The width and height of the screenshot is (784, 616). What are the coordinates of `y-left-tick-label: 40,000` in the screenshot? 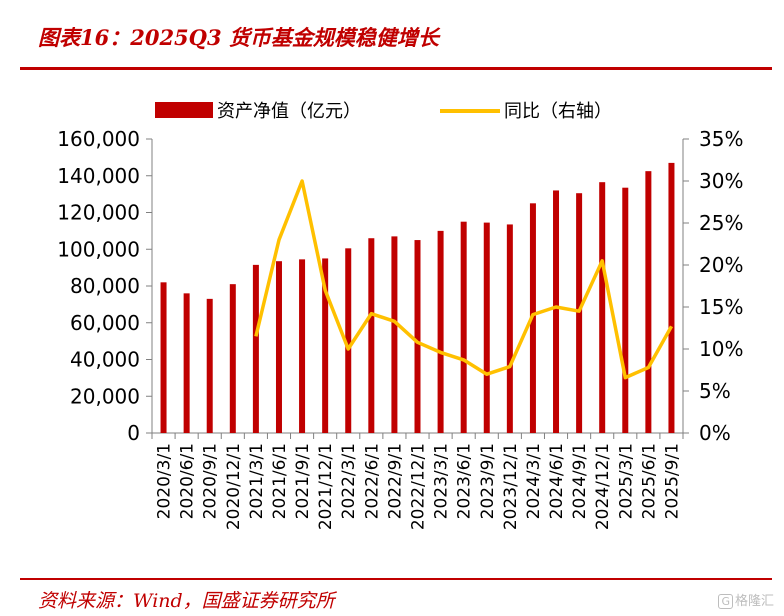 It's located at (105, 360).